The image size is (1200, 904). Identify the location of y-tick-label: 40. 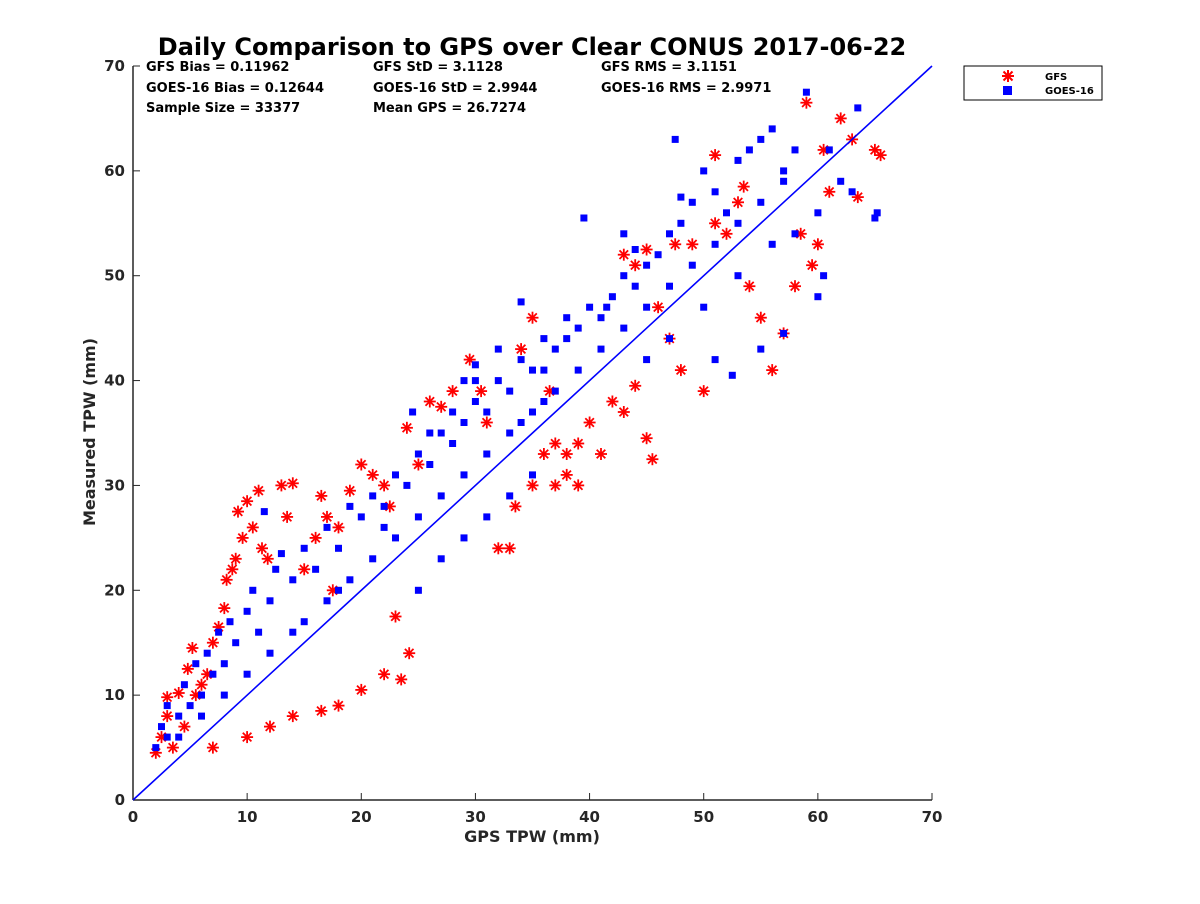
(114, 381).